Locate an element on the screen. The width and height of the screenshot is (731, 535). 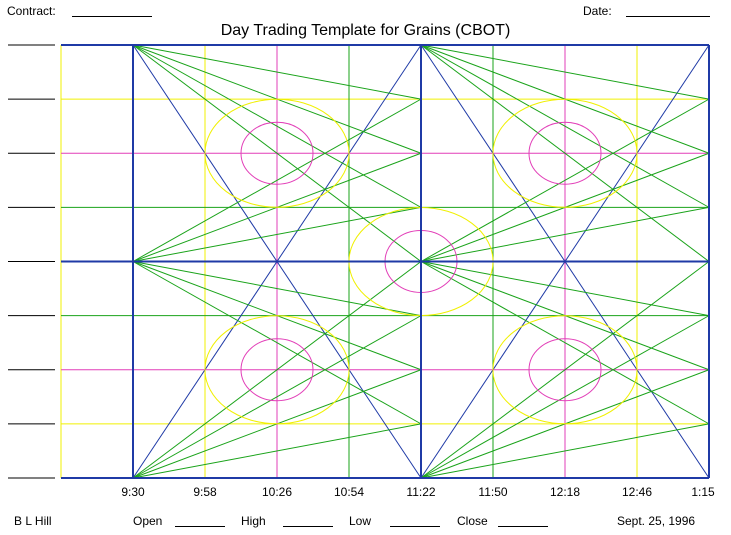
high-label: High is located at coordinates (253, 521).